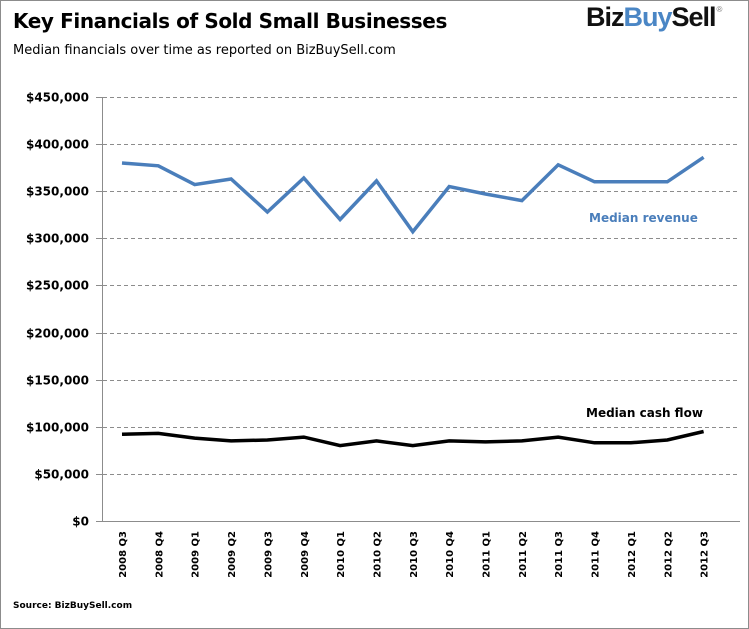 This screenshot has height=629, width=749. Describe the element at coordinates (644, 413) in the screenshot. I see `series-label-median-cash-flow: Median cash flow` at that location.